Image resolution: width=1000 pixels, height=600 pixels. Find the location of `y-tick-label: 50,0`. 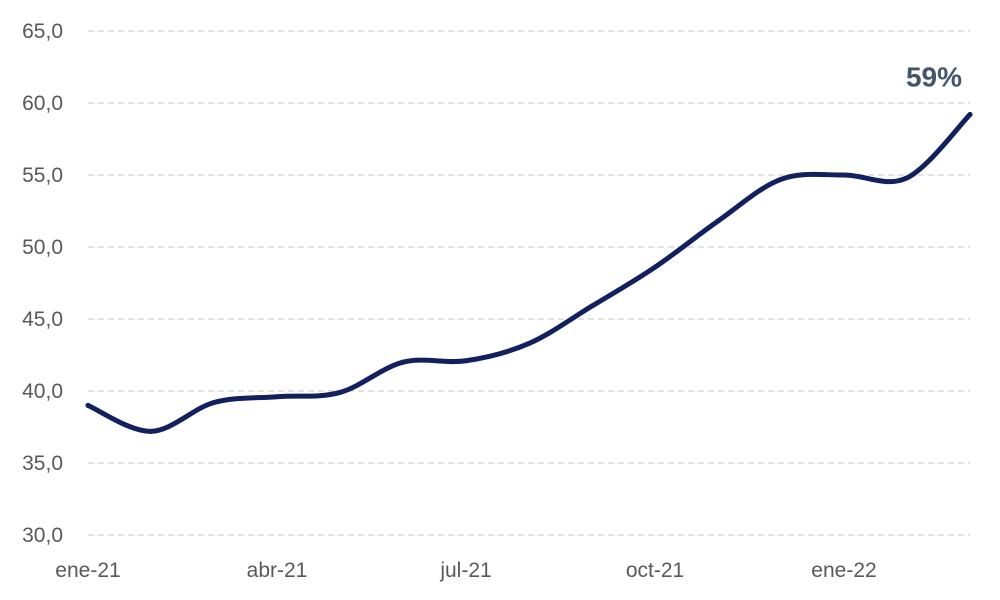

y-tick-label: 50,0 is located at coordinates (42, 247).